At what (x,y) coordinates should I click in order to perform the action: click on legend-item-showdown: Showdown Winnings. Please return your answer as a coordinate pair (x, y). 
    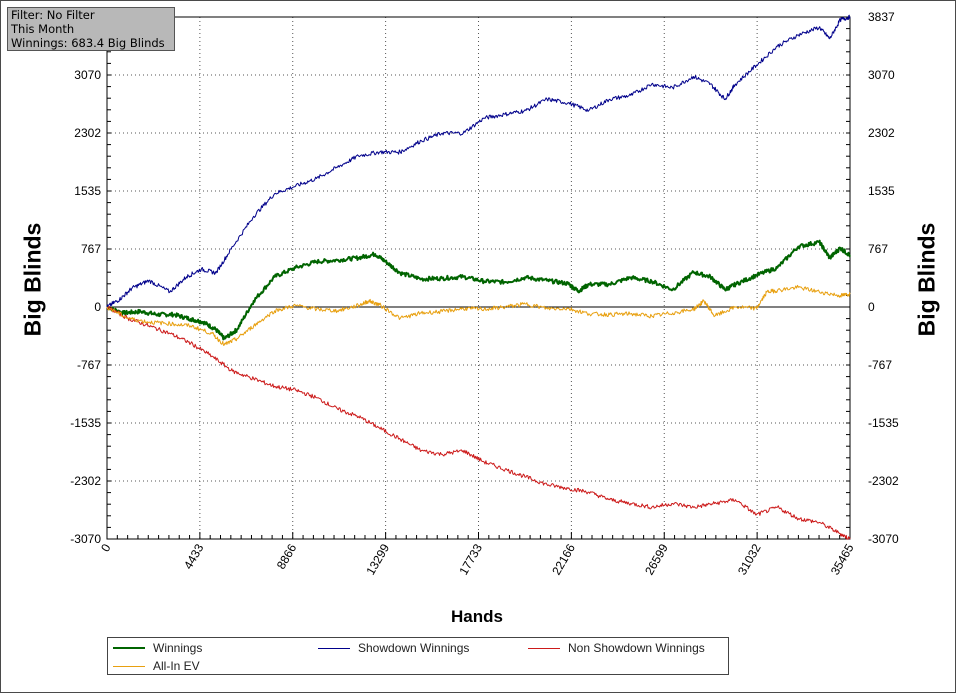
    Looking at the image, I should click on (393, 648).